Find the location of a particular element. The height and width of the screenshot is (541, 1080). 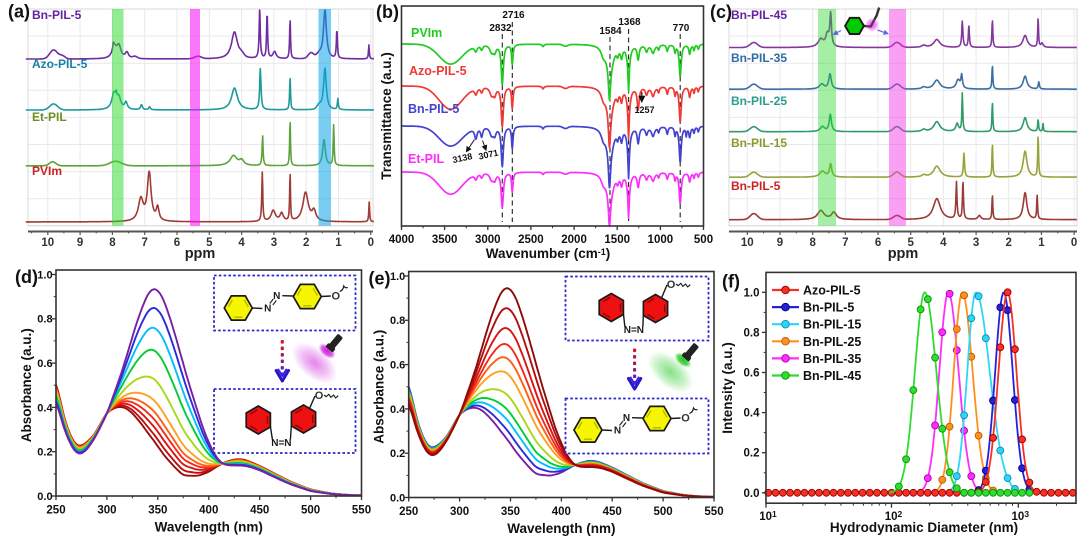

svg-text: 2716 is located at coordinates (513, 15).